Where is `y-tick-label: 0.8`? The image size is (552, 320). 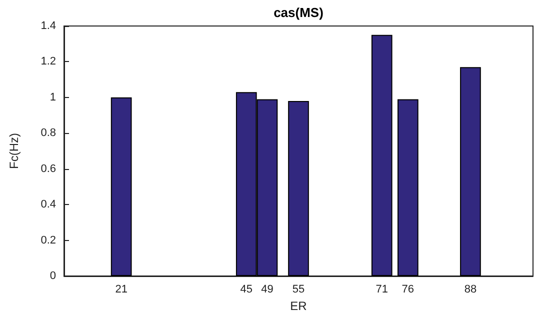 y-tick-label: 0.8 is located at coordinates (48, 133).